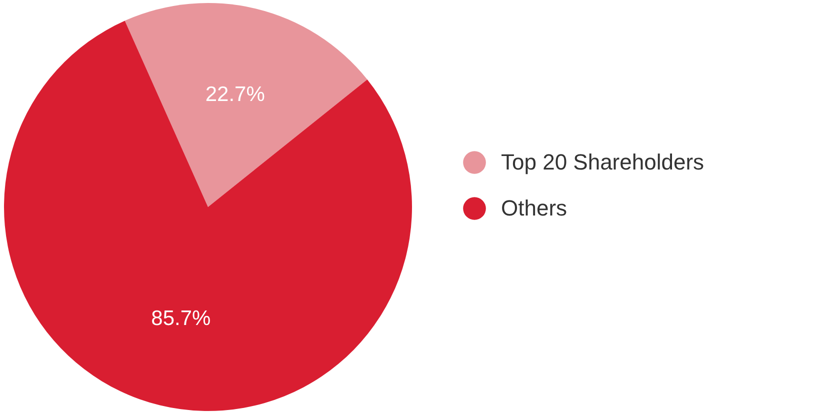 The width and height of the screenshot is (826, 412). Describe the element at coordinates (602, 162) in the screenshot. I see `legend-label: Top 20 Shareholders` at that location.